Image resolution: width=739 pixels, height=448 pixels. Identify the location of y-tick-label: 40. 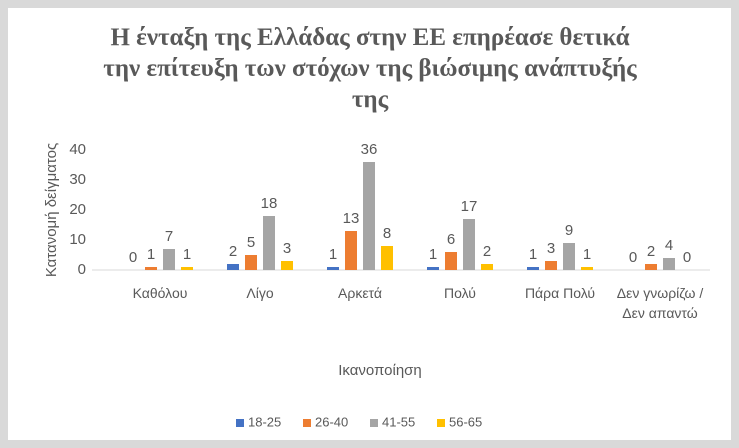
(77, 149).